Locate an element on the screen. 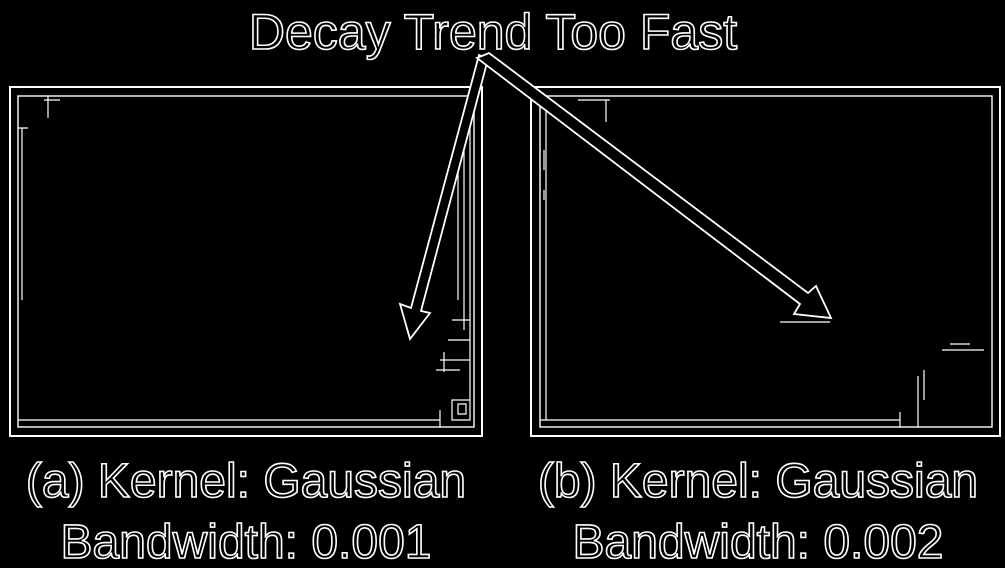 This screenshot has height=568, width=1005. panel-a-caption-bandwidth: Bandwidth: 0.001 is located at coordinates (246, 542).